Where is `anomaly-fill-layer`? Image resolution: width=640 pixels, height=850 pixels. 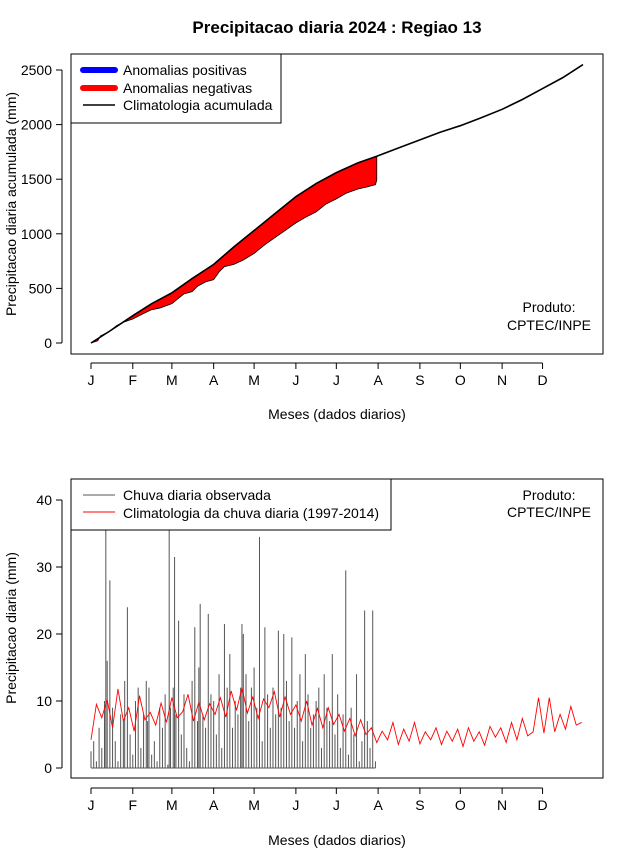
anomaly-fill-layer is located at coordinates (234, 249).